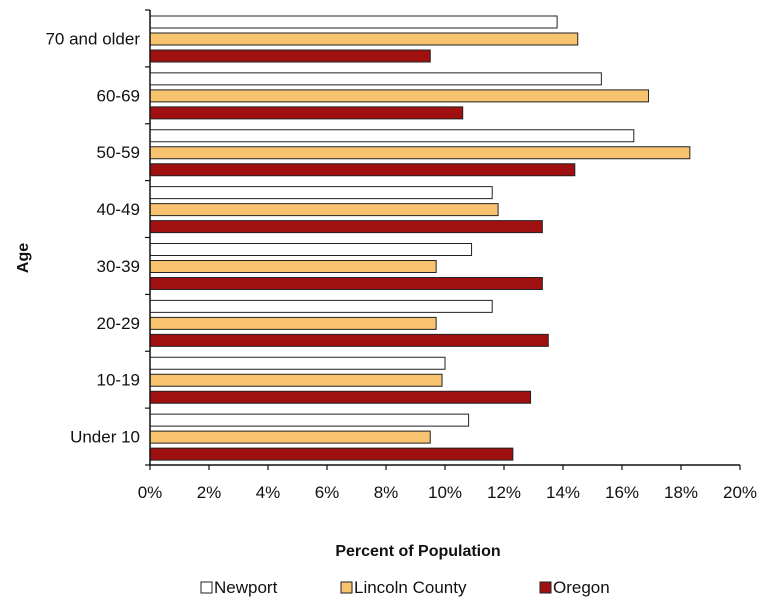 This screenshot has height=600, width=760. I want to click on legend-label: Newport, so click(246, 587).